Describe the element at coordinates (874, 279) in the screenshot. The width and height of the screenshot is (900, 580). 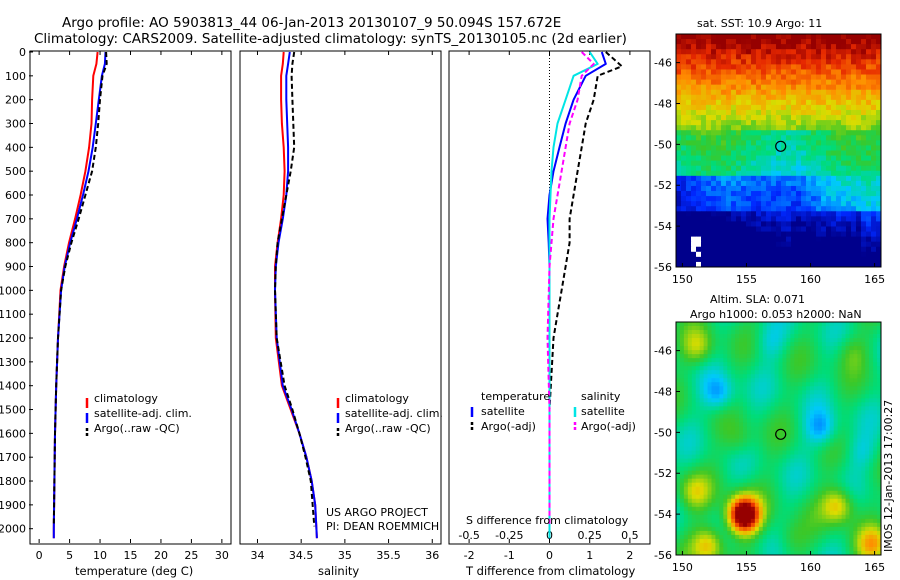
I see `lon-tick-label: 165` at that location.